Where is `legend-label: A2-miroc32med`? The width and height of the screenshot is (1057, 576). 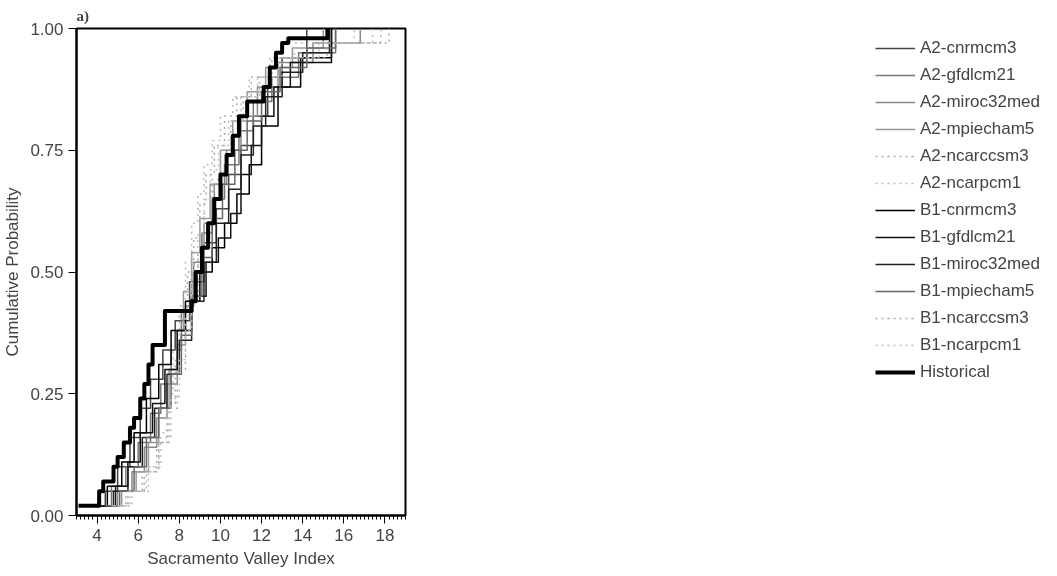
legend-label: A2-miroc32med is located at coordinates (980, 102).